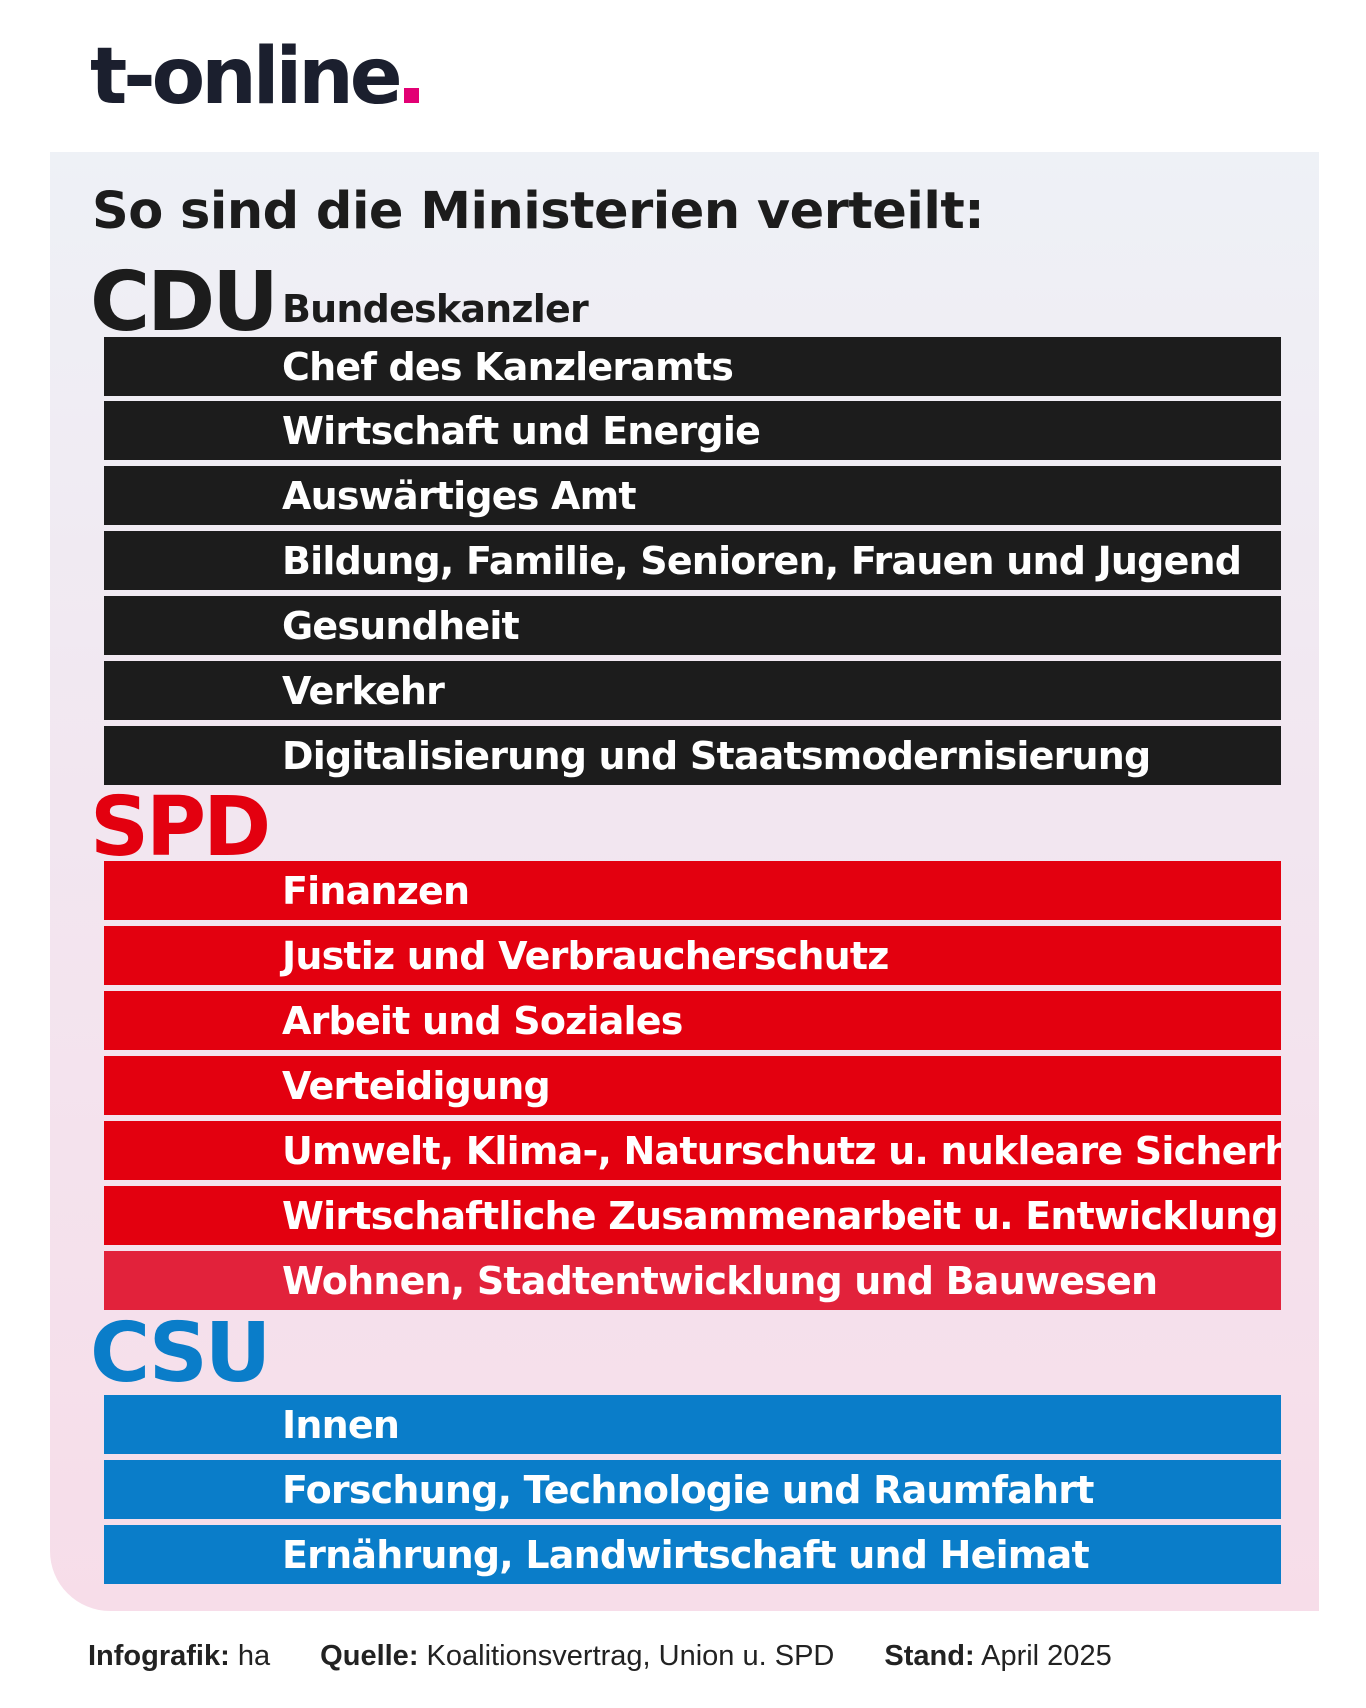  Describe the element at coordinates (254, 77) in the screenshot. I see `t-online-logo: t-online` at that location.